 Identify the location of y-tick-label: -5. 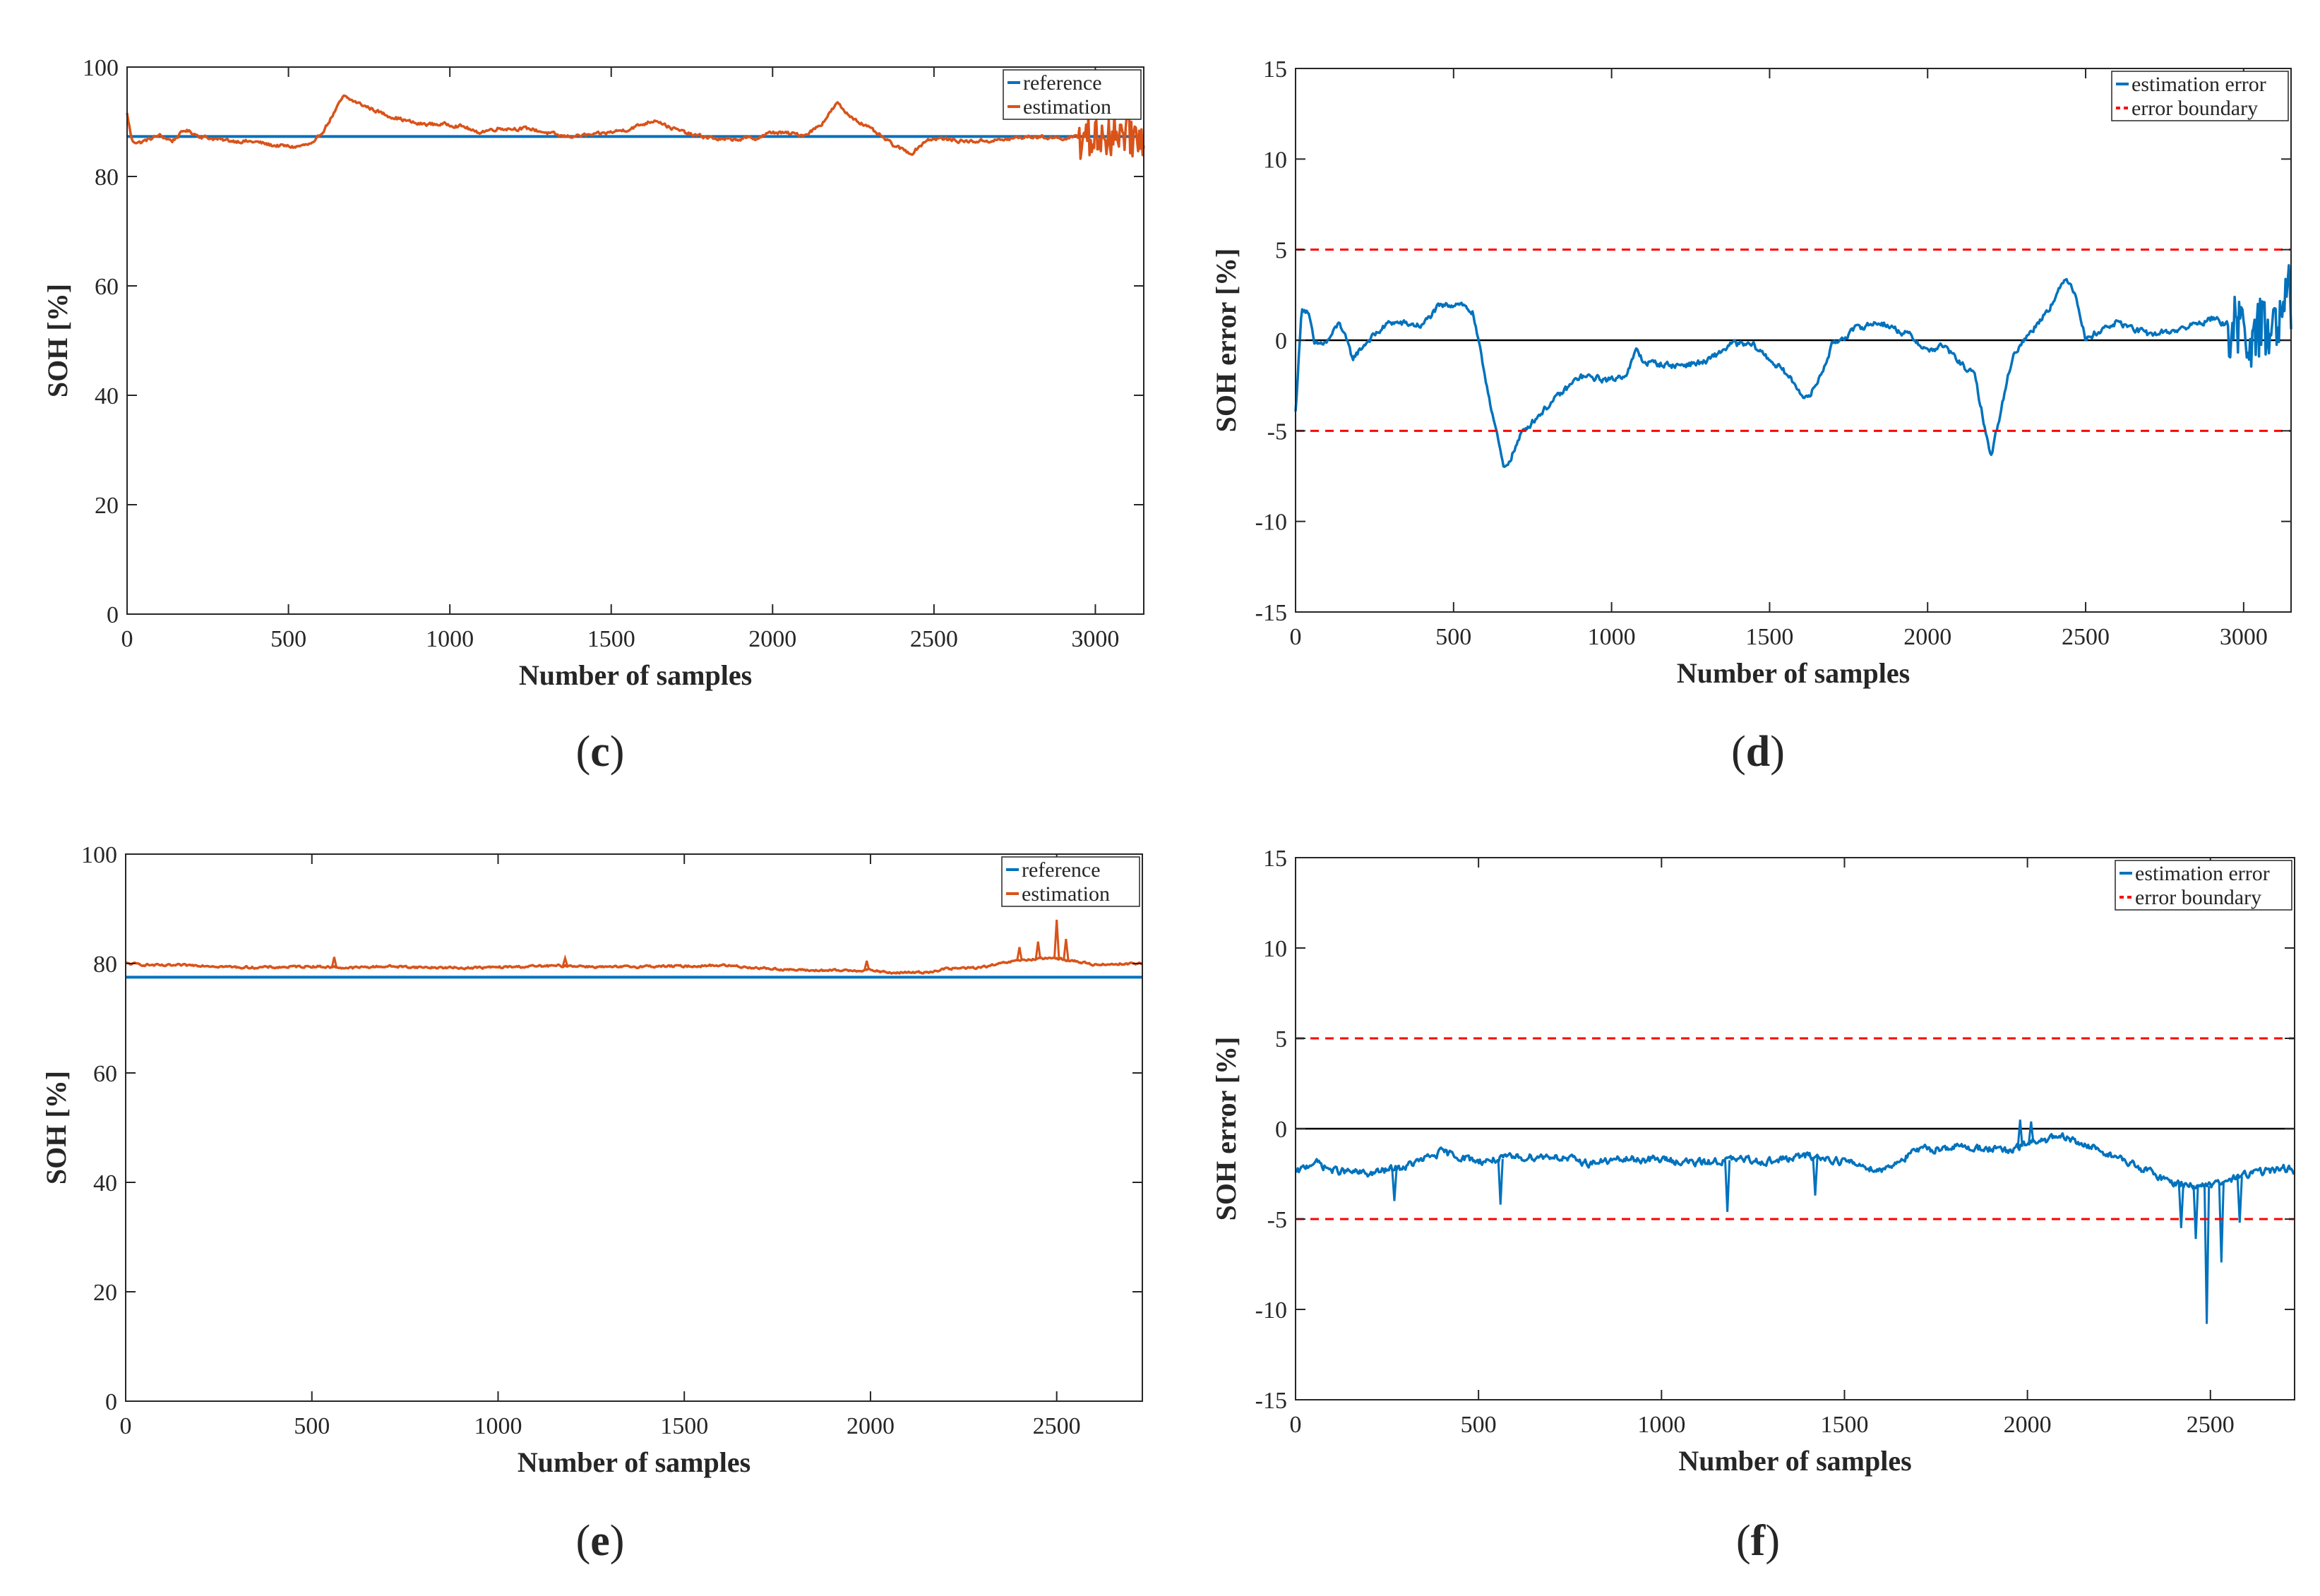
(1277, 1220).